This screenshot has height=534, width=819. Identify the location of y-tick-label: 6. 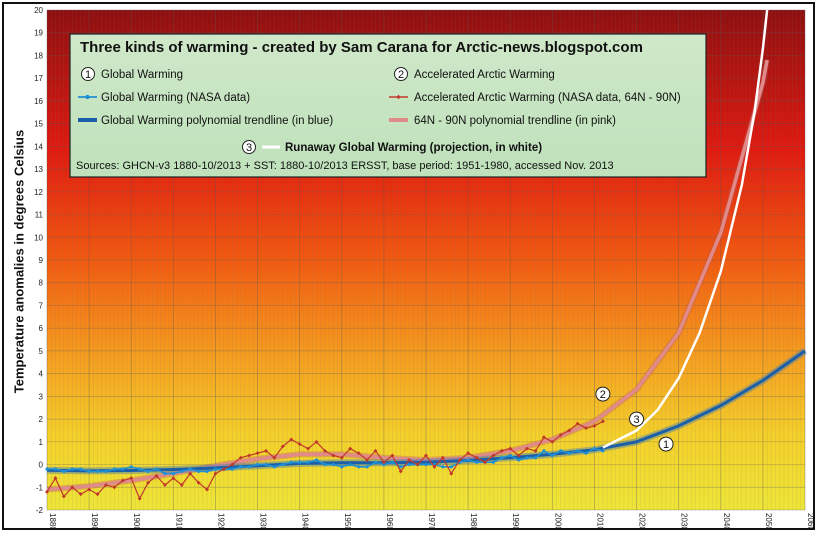
(41, 328).